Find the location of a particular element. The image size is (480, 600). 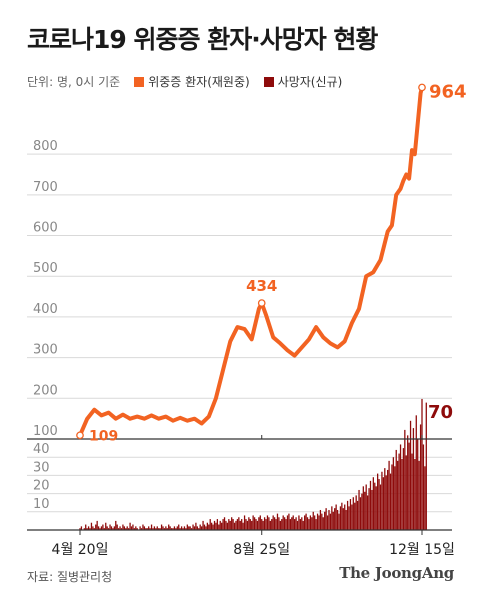

legend-swatch-deaths is located at coordinates (268, 81).